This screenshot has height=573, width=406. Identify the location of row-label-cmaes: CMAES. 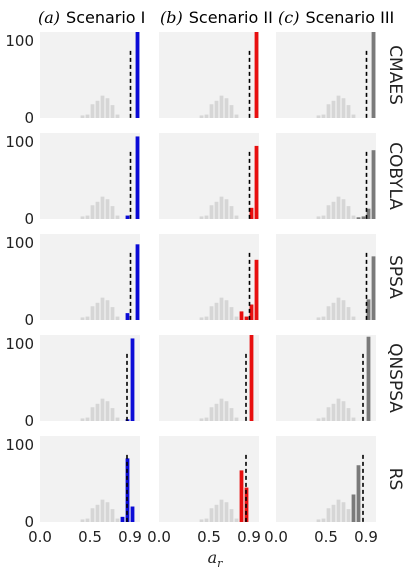
(395, 75).